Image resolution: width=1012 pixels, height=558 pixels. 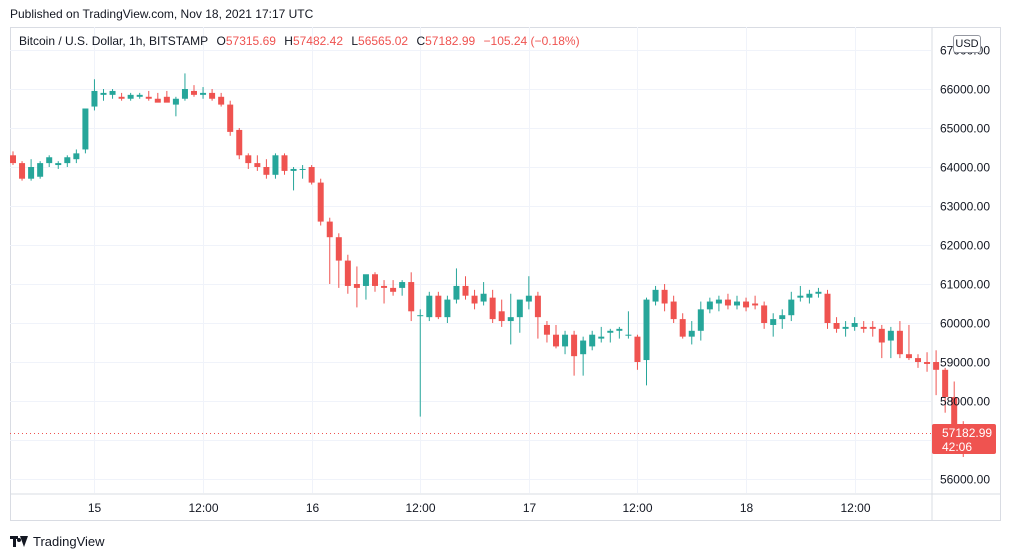 I want to click on change-value: −105.24 (−0.18%), so click(x=531, y=41).